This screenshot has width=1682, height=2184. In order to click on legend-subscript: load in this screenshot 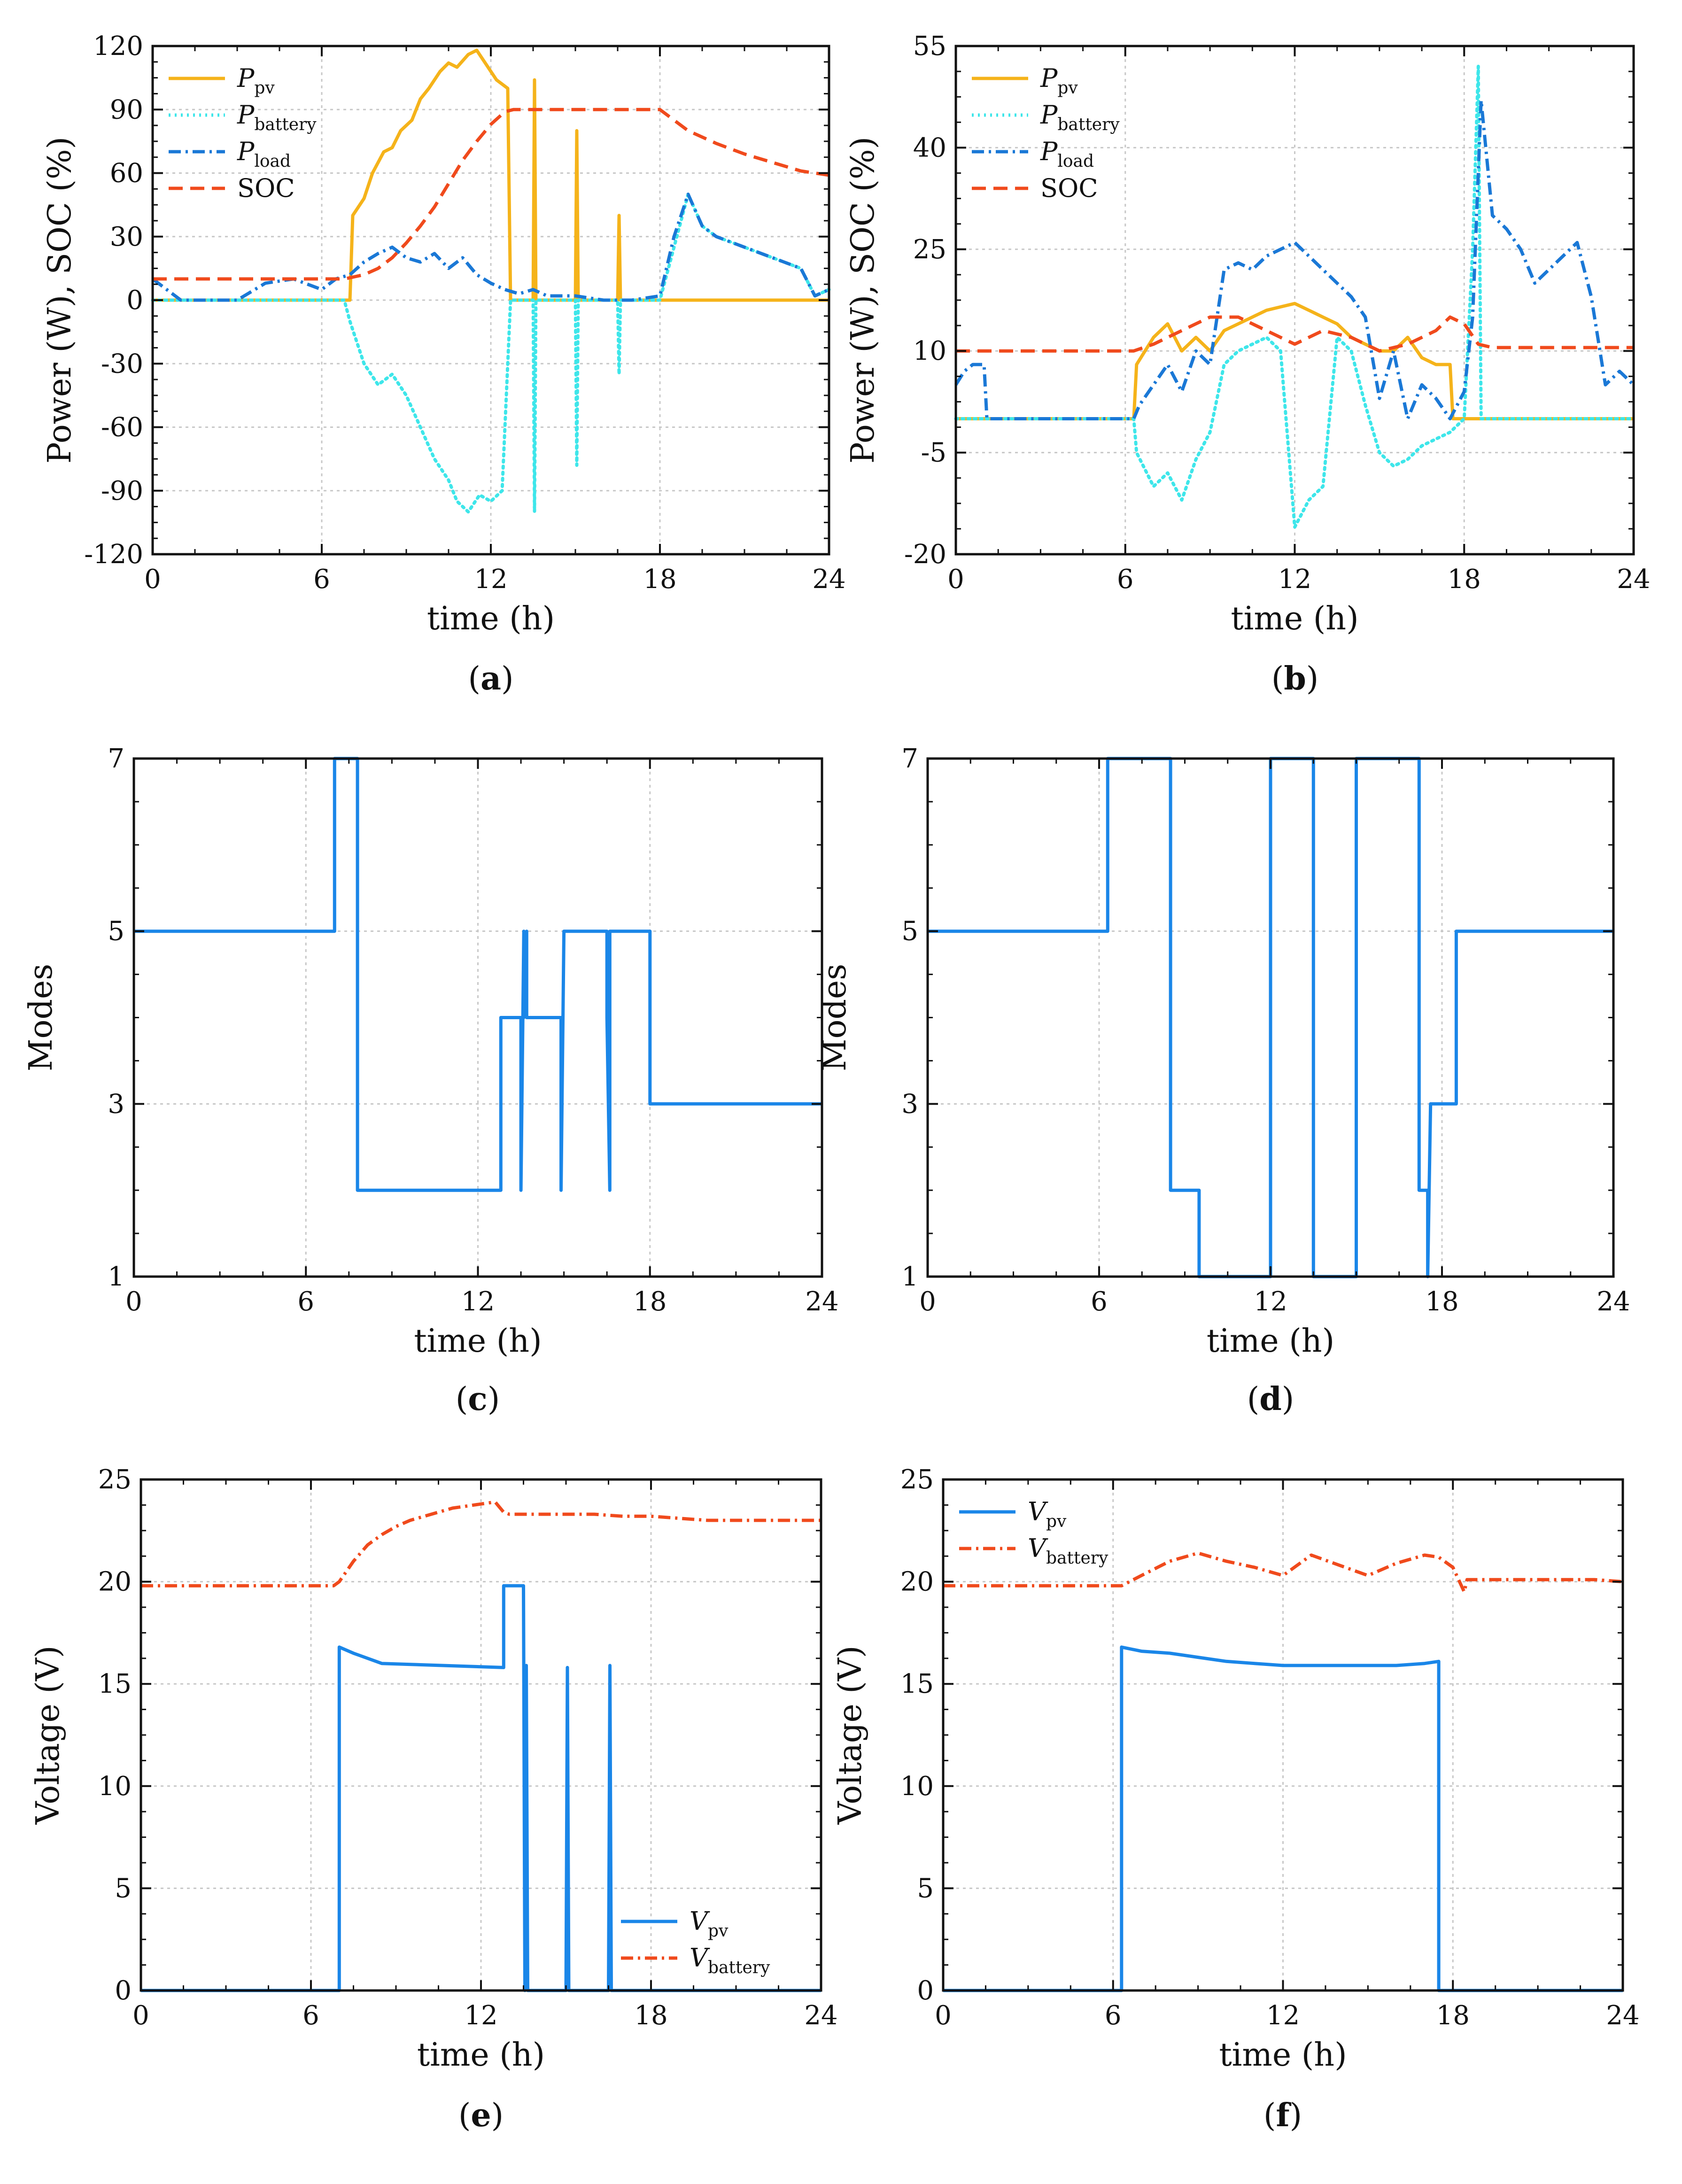, I will do `click(1075, 161)`.